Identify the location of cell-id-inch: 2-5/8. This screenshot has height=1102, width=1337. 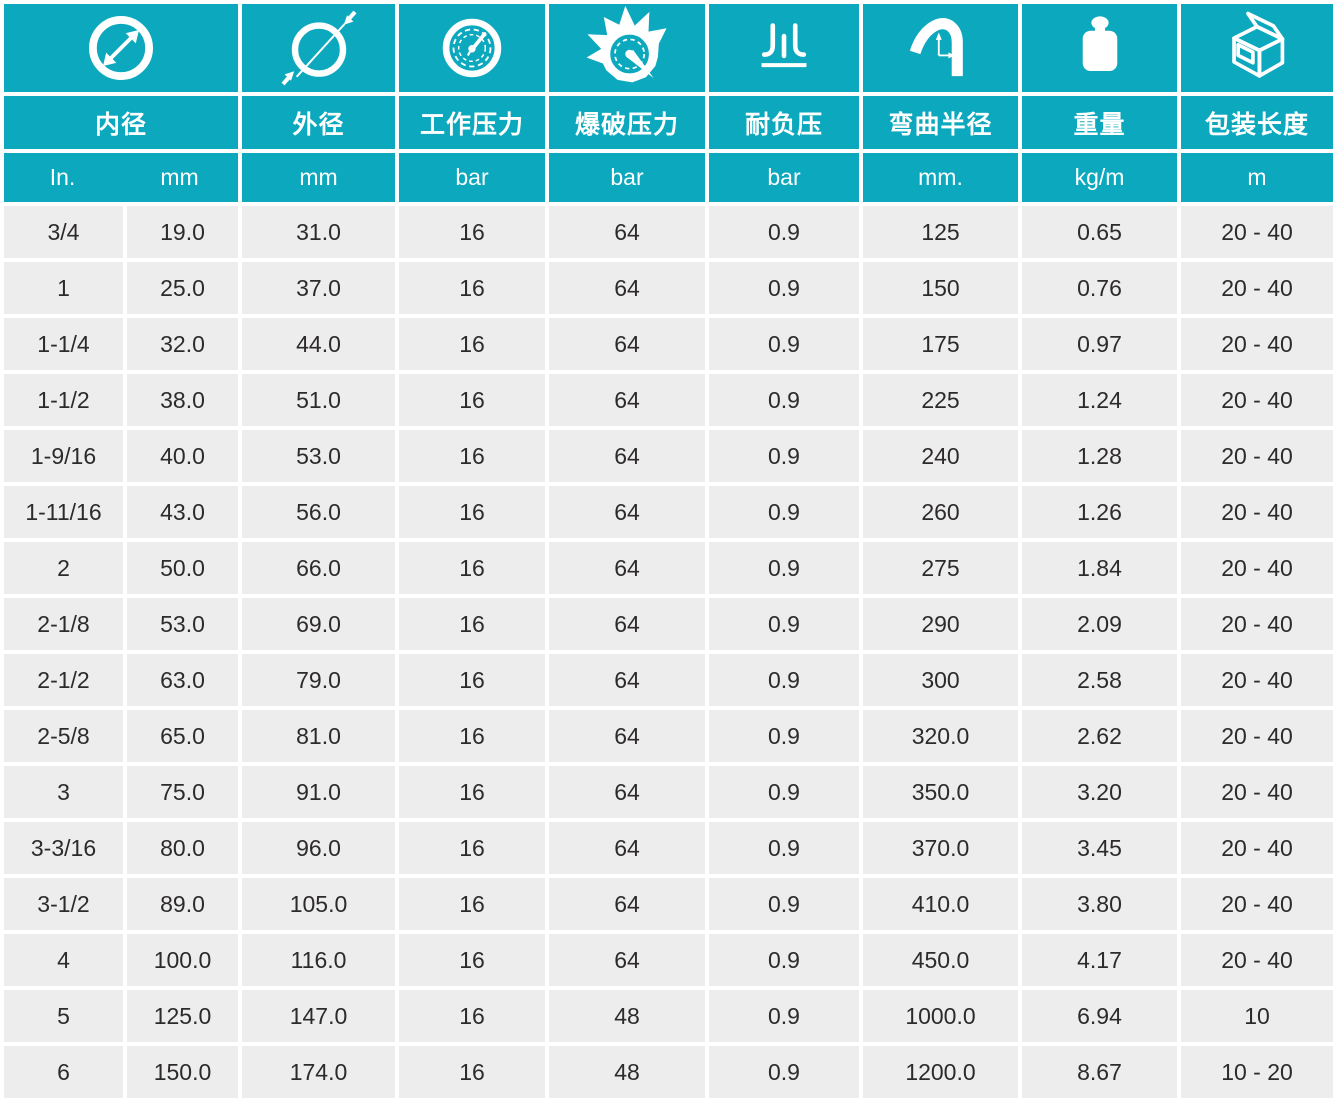
(63, 736).